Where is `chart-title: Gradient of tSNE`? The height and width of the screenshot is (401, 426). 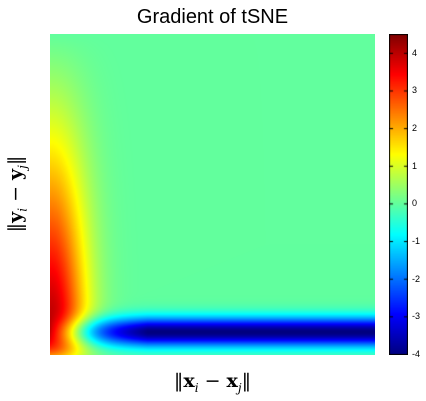 chart-title: Gradient of tSNE is located at coordinates (212, 17).